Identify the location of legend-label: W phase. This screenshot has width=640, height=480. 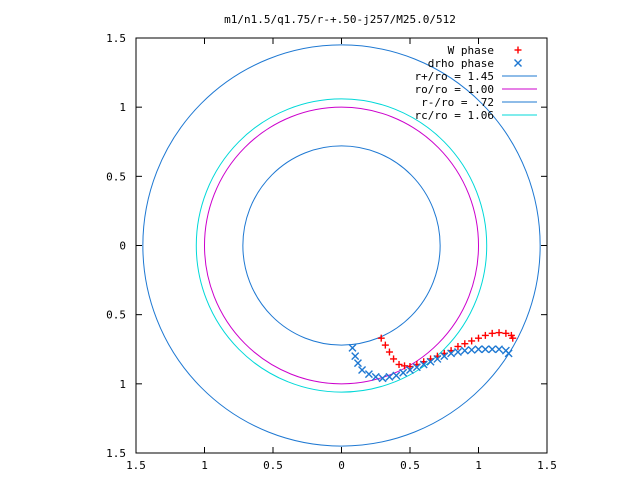
(471, 50).